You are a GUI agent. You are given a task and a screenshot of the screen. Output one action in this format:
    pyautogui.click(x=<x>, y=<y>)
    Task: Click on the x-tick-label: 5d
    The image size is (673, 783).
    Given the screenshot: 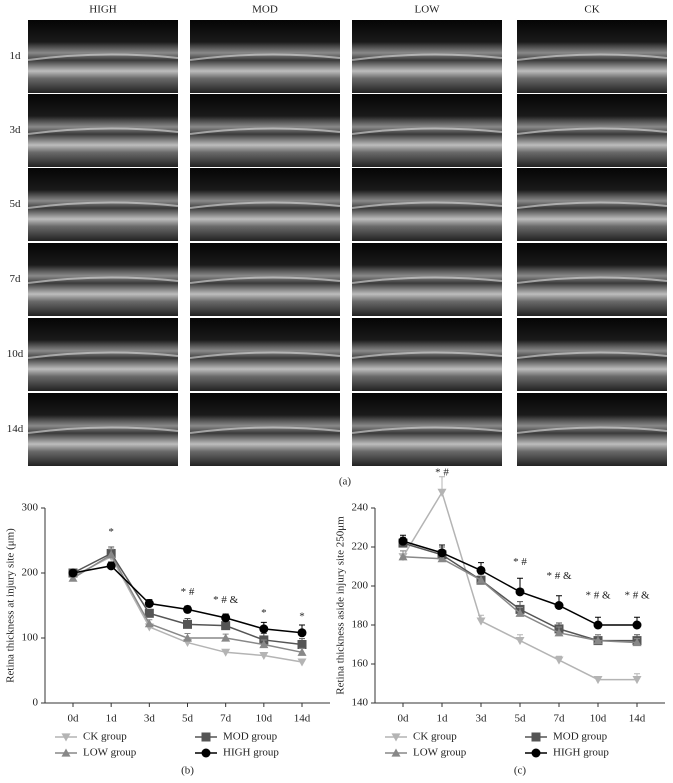 What is the action you would take?
    pyautogui.click(x=188, y=719)
    